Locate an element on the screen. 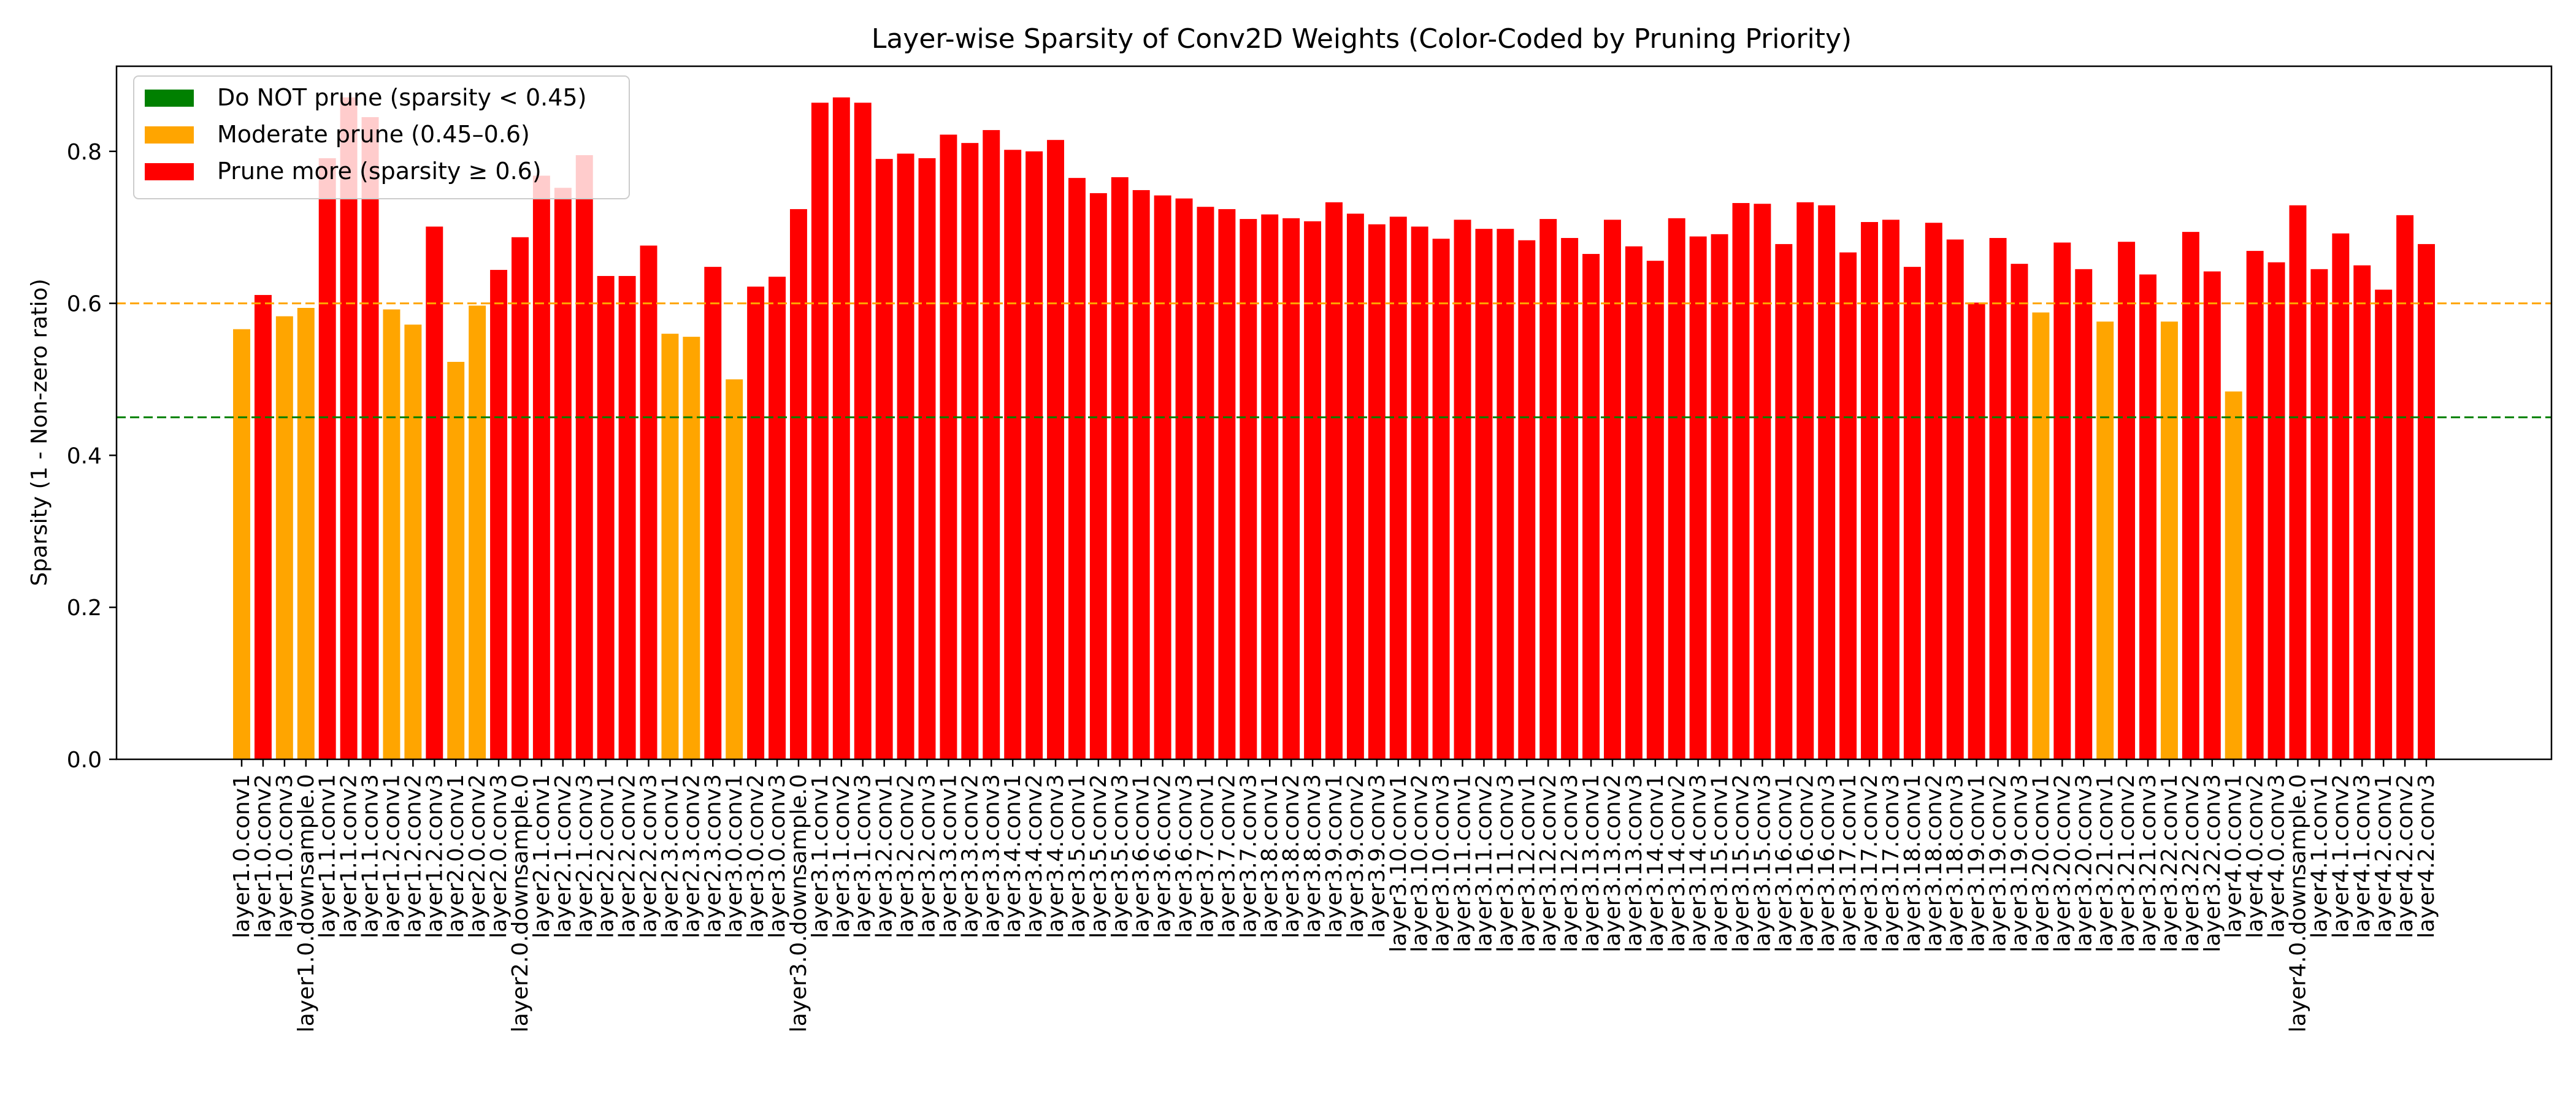 The image size is (2576, 1104). x-tick-label: layer3.19.conv2 is located at coordinates (1998, 863).